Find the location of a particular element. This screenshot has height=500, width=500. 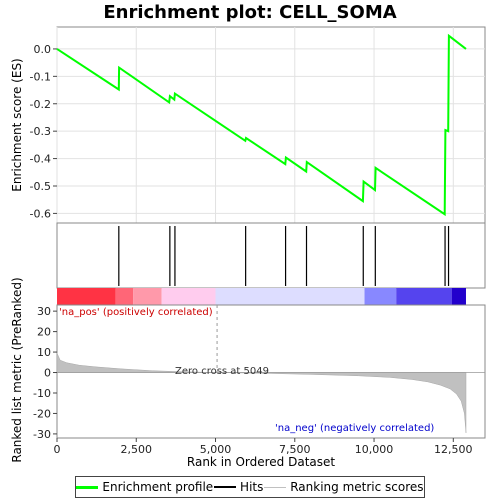

ranking-metric-area is located at coordinates (261, 392).